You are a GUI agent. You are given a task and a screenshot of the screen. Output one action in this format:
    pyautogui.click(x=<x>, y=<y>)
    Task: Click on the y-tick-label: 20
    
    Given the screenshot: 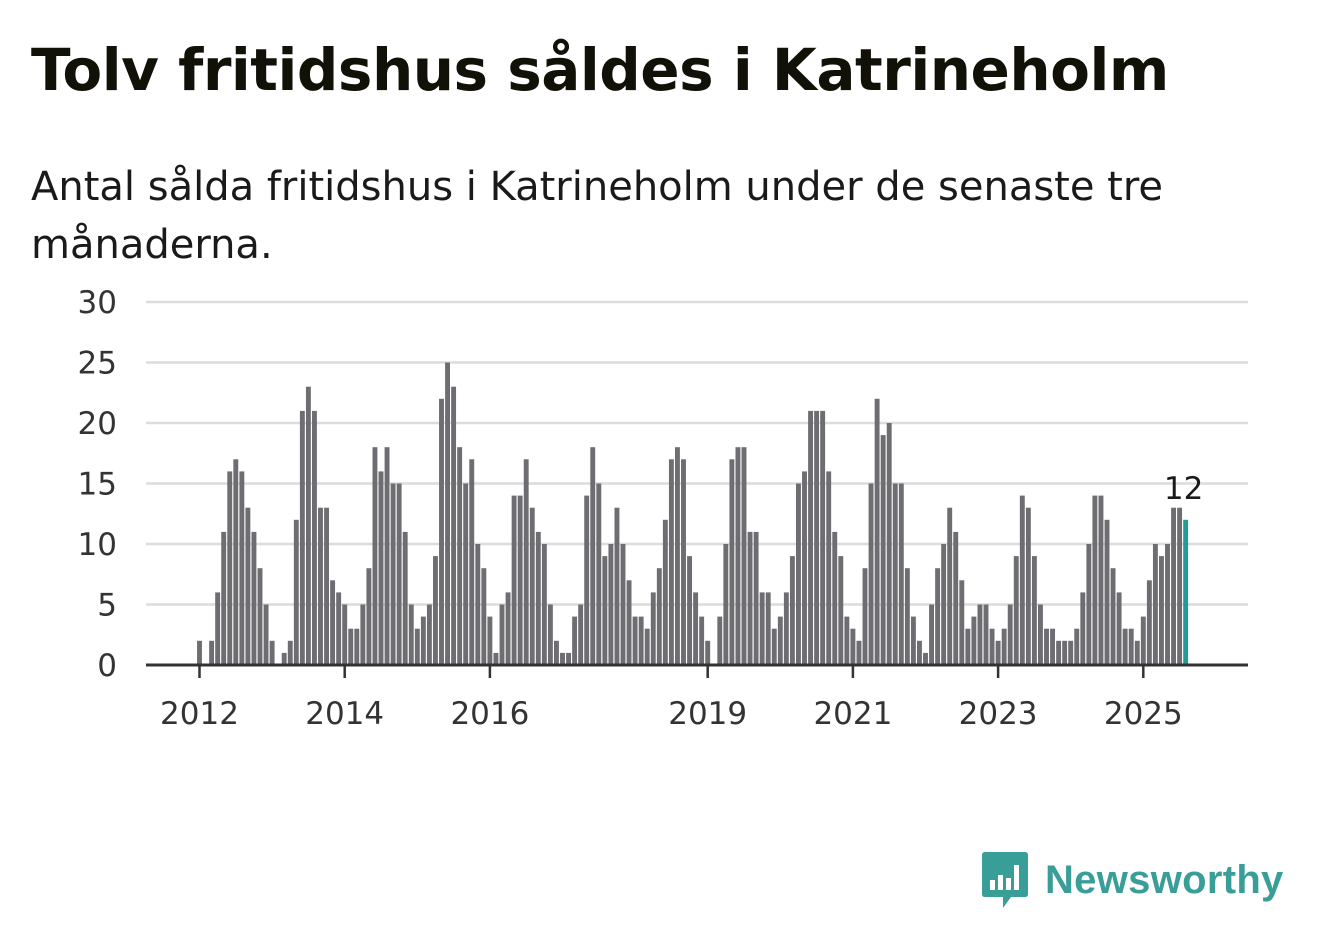 What is the action you would take?
    pyautogui.click(x=97, y=424)
    